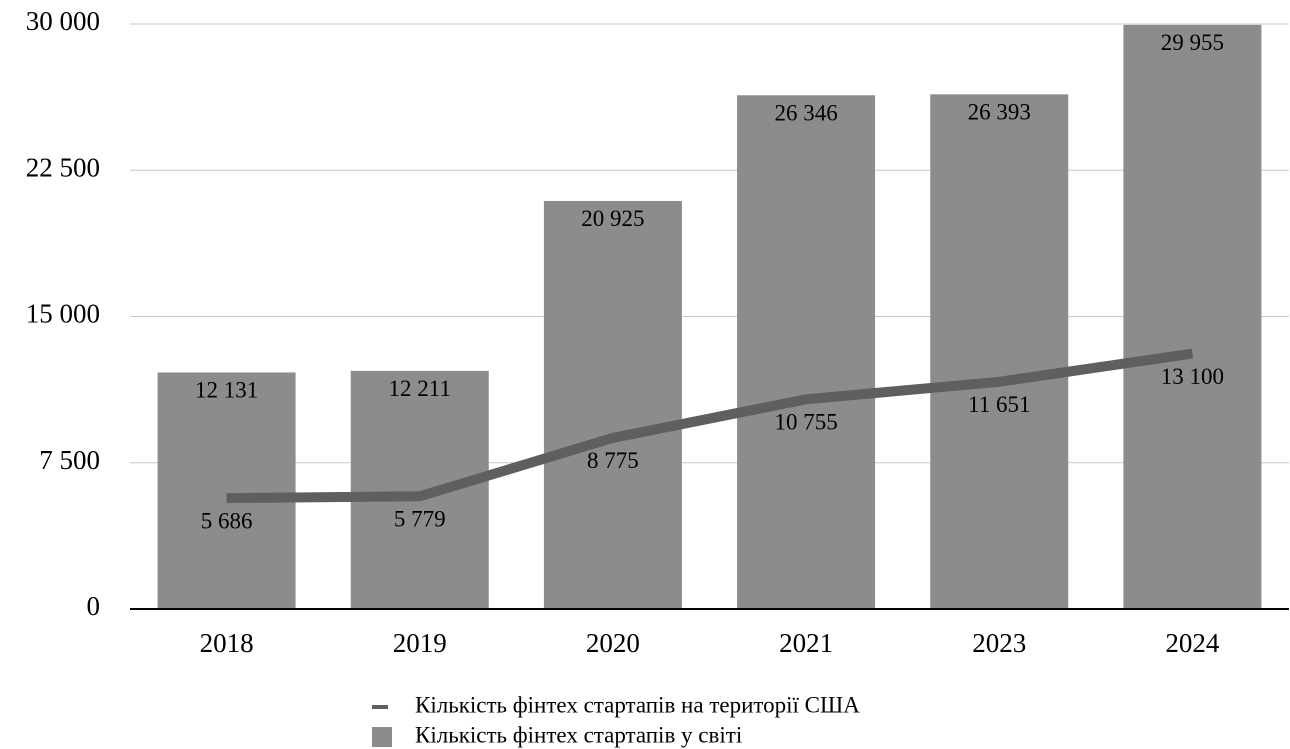 This screenshot has width=1290, height=749. I want to click on x-tick-label: 2021, so click(806, 643).